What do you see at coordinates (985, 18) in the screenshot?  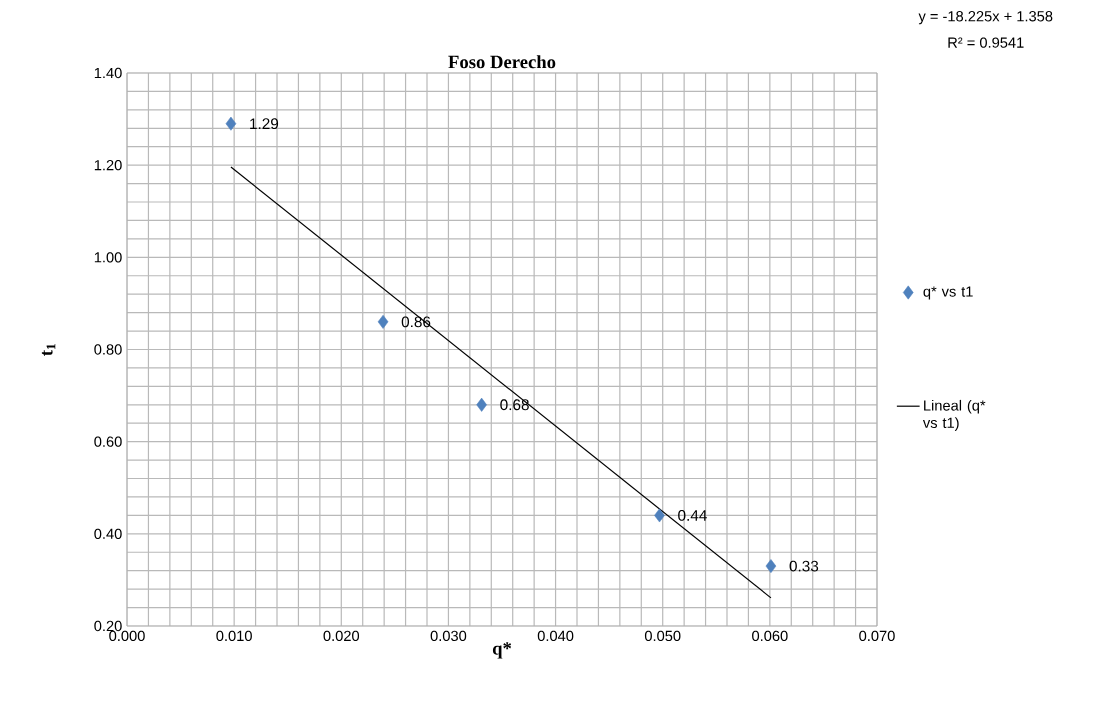 I see `text: y = -18.225x + 1.358` at bounding box center [985, 18].